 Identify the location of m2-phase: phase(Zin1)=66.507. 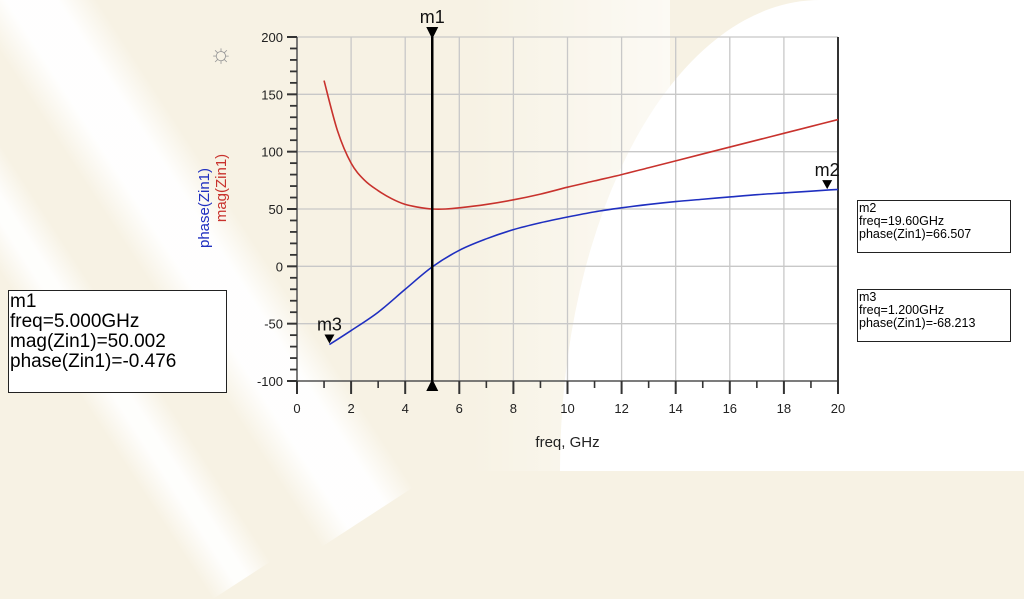
(915, 234).